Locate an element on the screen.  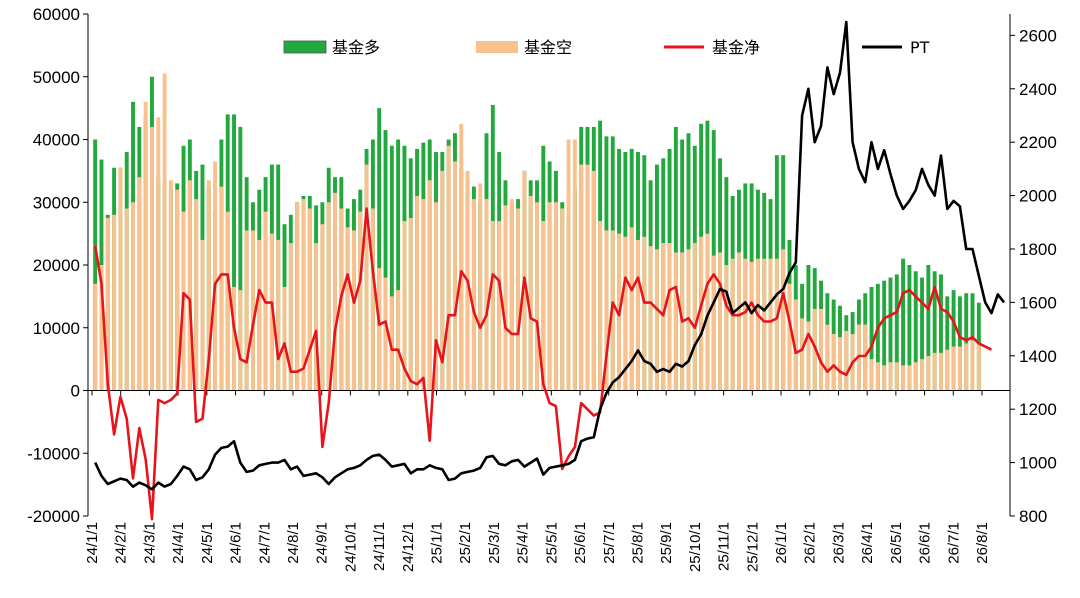
y-left-tick-label: 60000 is located at coordinates (56, 14).